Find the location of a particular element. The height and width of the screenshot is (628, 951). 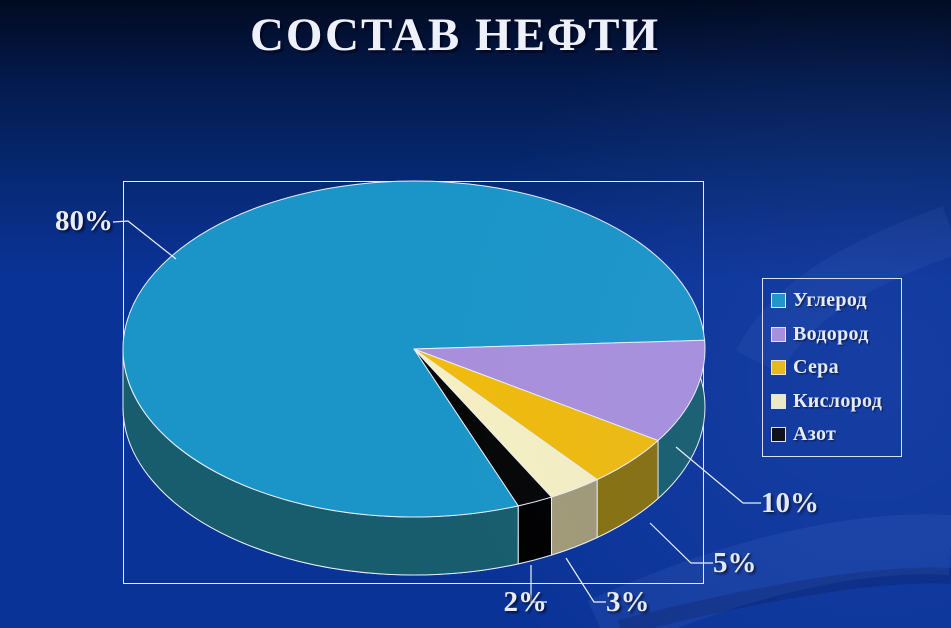

legend-label: Сера is located at coordinates (816, 367).